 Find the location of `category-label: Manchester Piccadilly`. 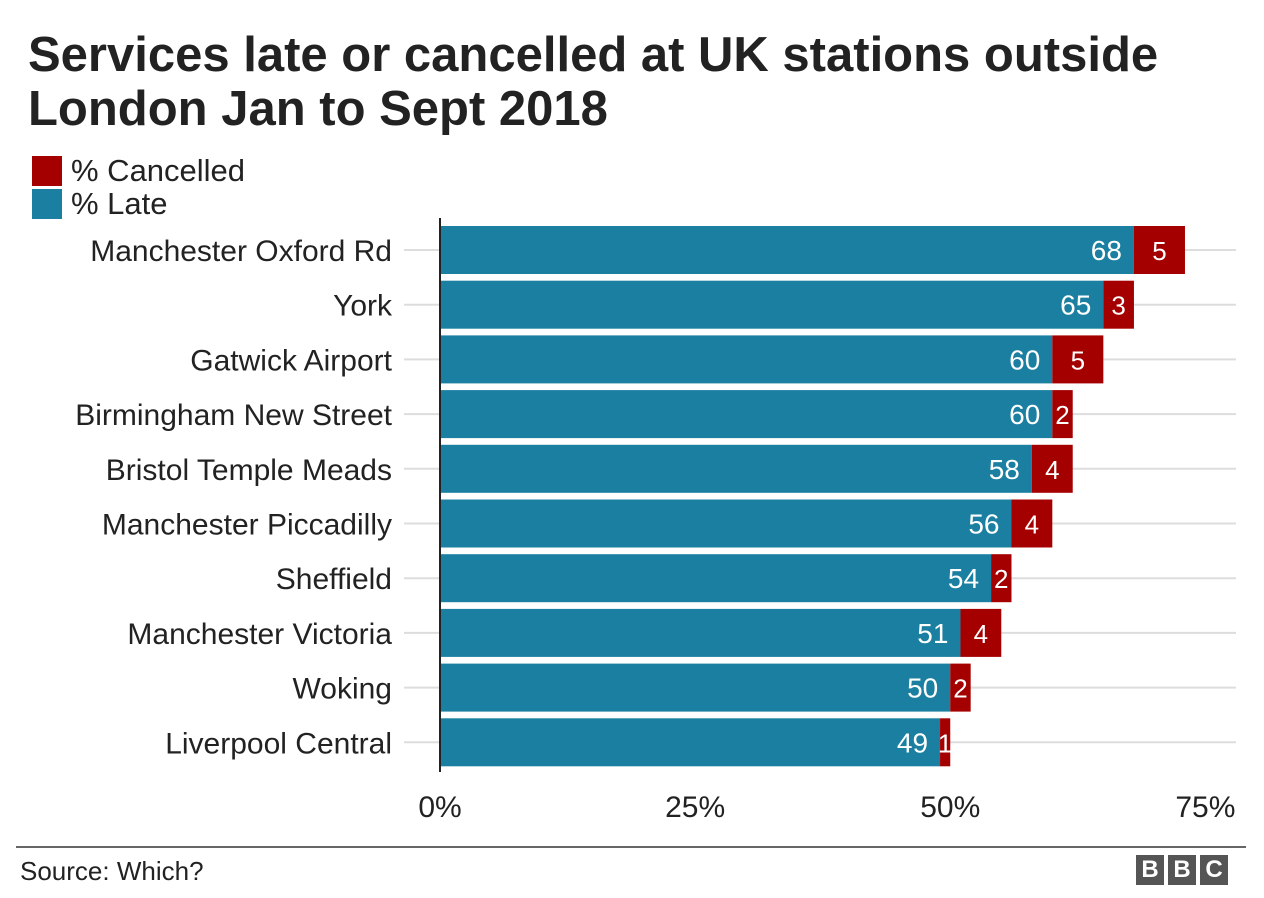

category-label: Manchester Piccadilly is located at coordinates (247, 525).